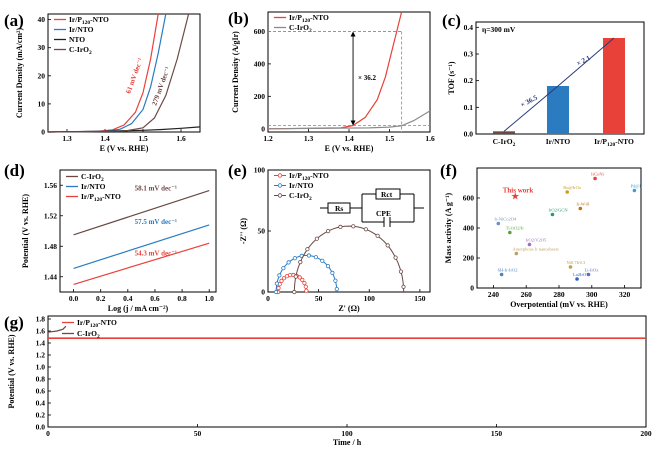  I want to click on point-label: IrO2/GCN, so click(558, 210).